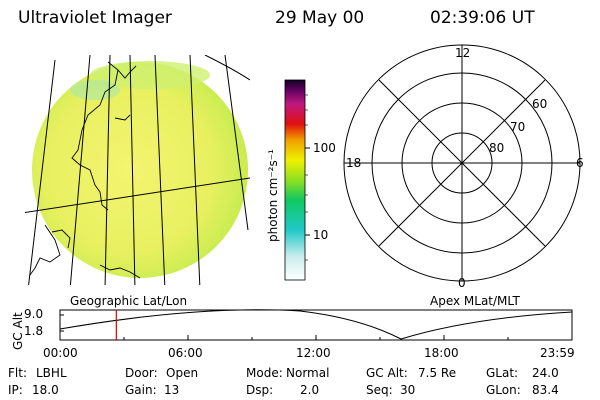  I want to click on info-ip-value: 18.0, so click(45, 390).